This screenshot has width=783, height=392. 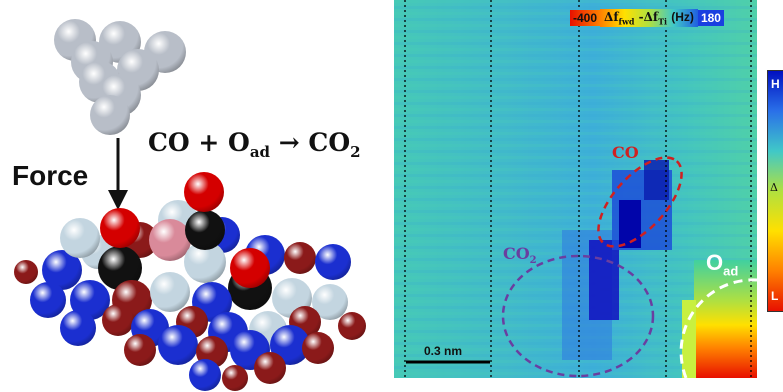 I want to click on colorbar-minus: -Δf, so click(x=648, y=17).